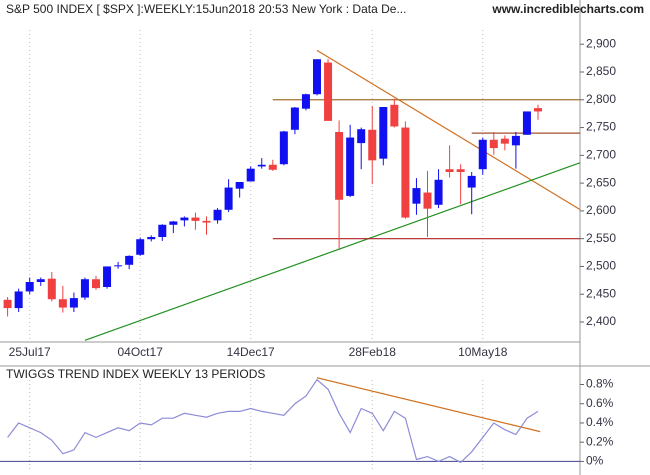  Describe the element at coordinates (600, 441) in the screenshot. I see `y-tick-label: 0.2%` at that location.